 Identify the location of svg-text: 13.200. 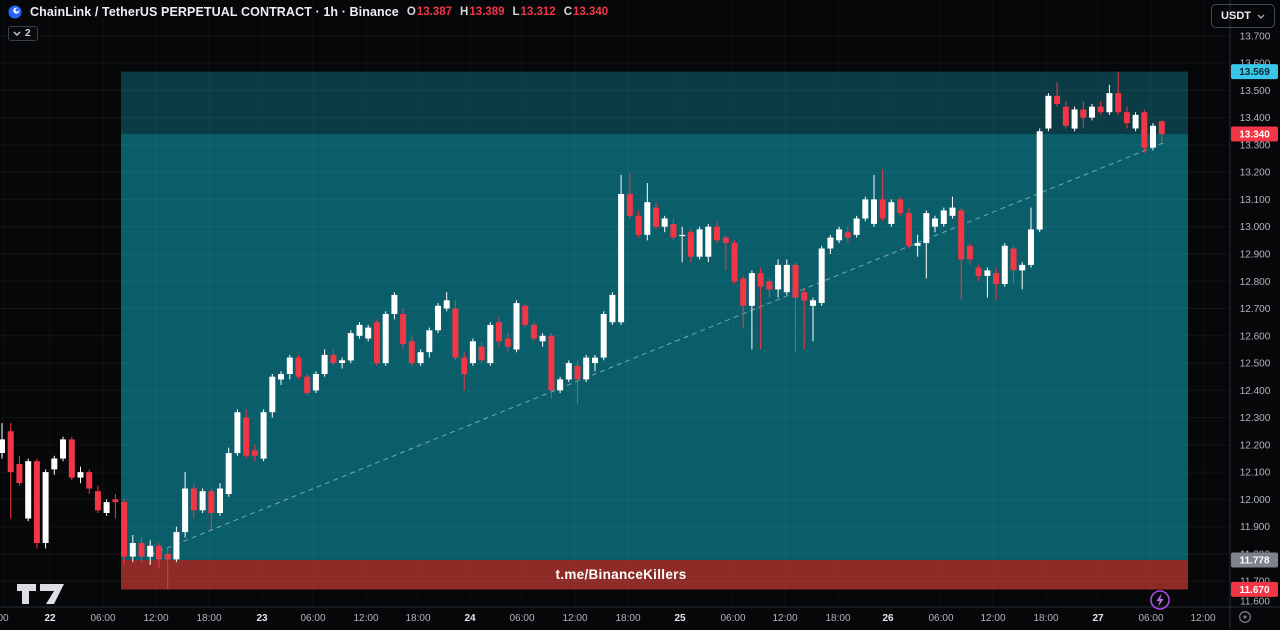
(1255, 173).